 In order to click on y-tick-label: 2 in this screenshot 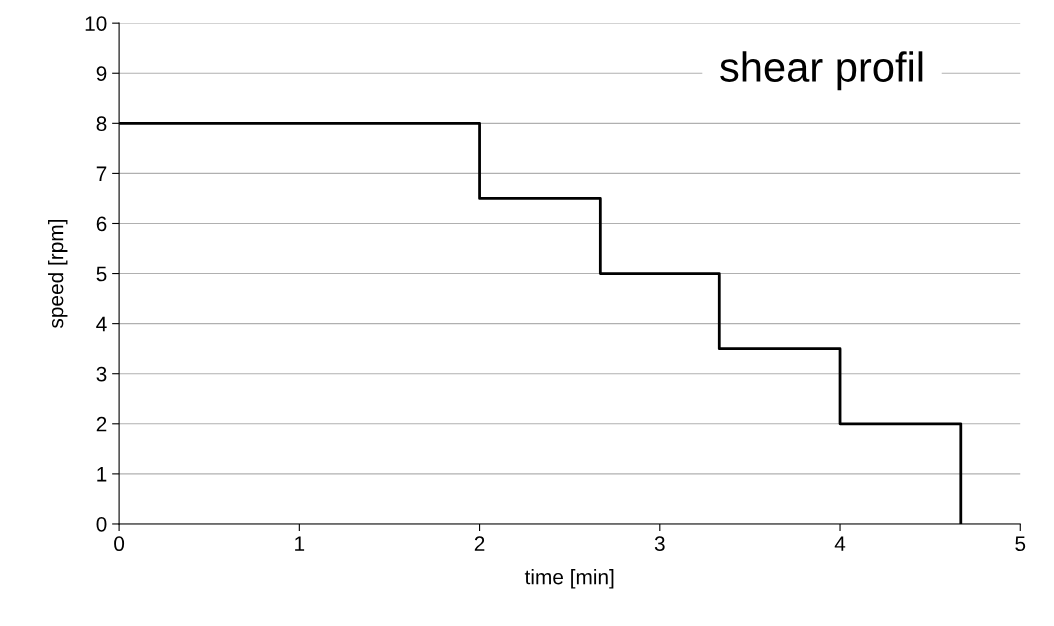, I will do `click(101, 424)`.